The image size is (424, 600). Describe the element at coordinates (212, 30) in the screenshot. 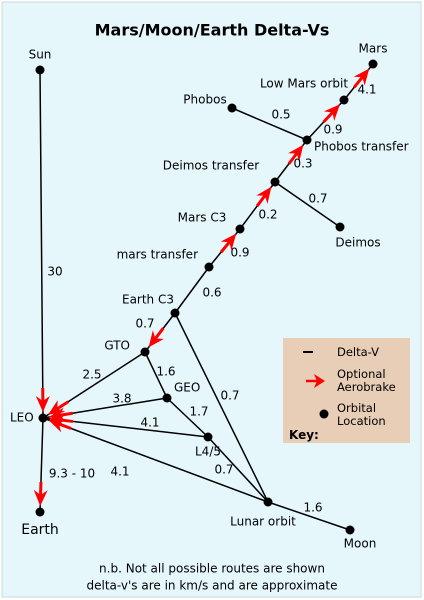

I see `title: Mars/Moon/Earth Delta-Vs` at that location.